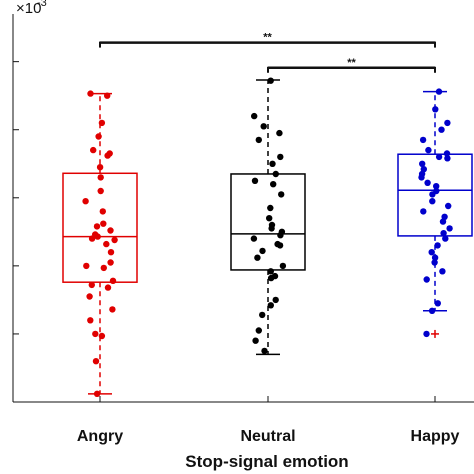 The height and width of the screenshot is (474, 474). I want to click on iqr-box-neutral, so click(268, 222).